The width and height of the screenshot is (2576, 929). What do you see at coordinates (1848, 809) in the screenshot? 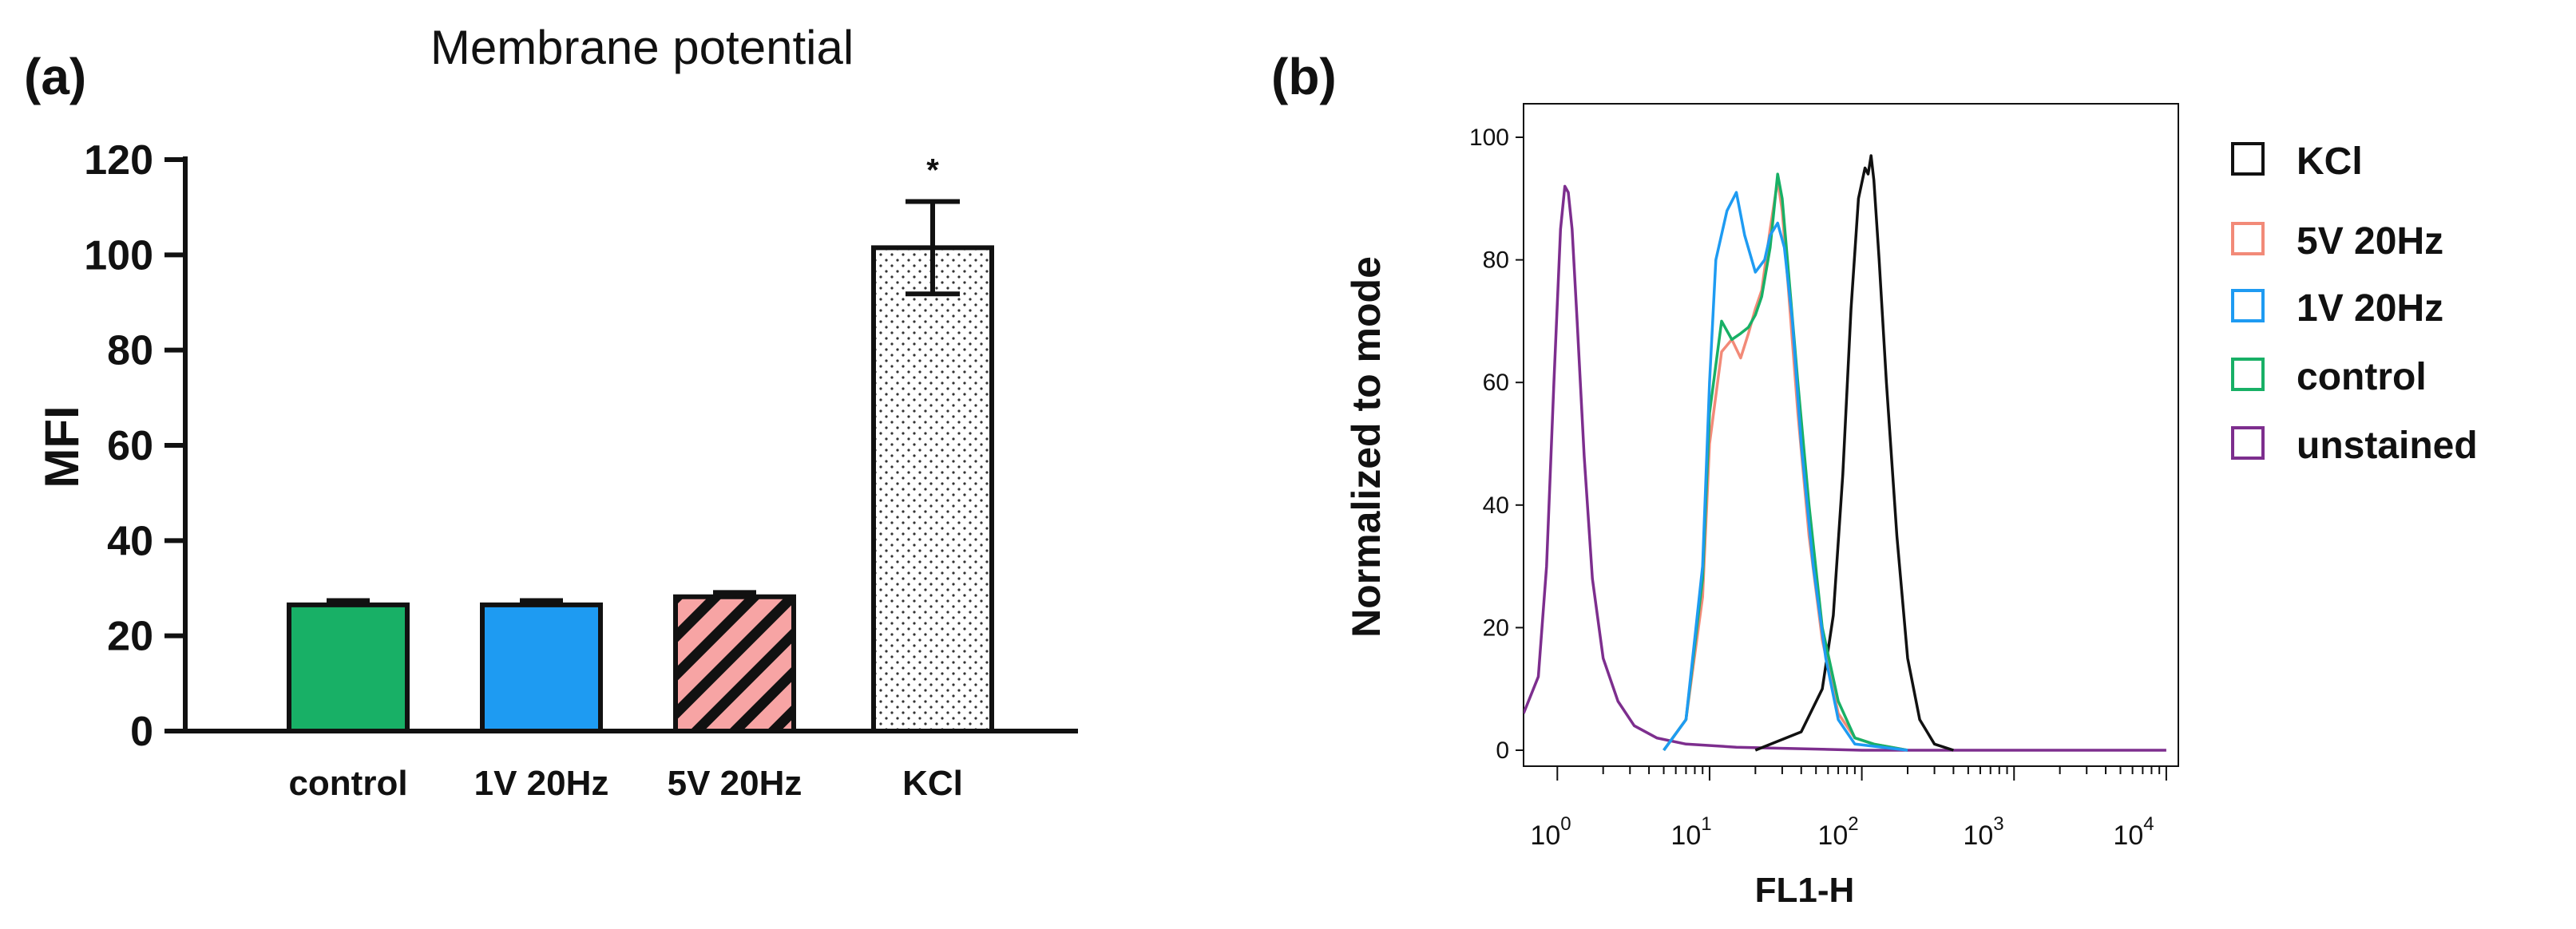
I see `chart-b-x-ticks: 10⁰ 10¹ 10² 10³ 10⁴` at bounding box center [1848, 809].